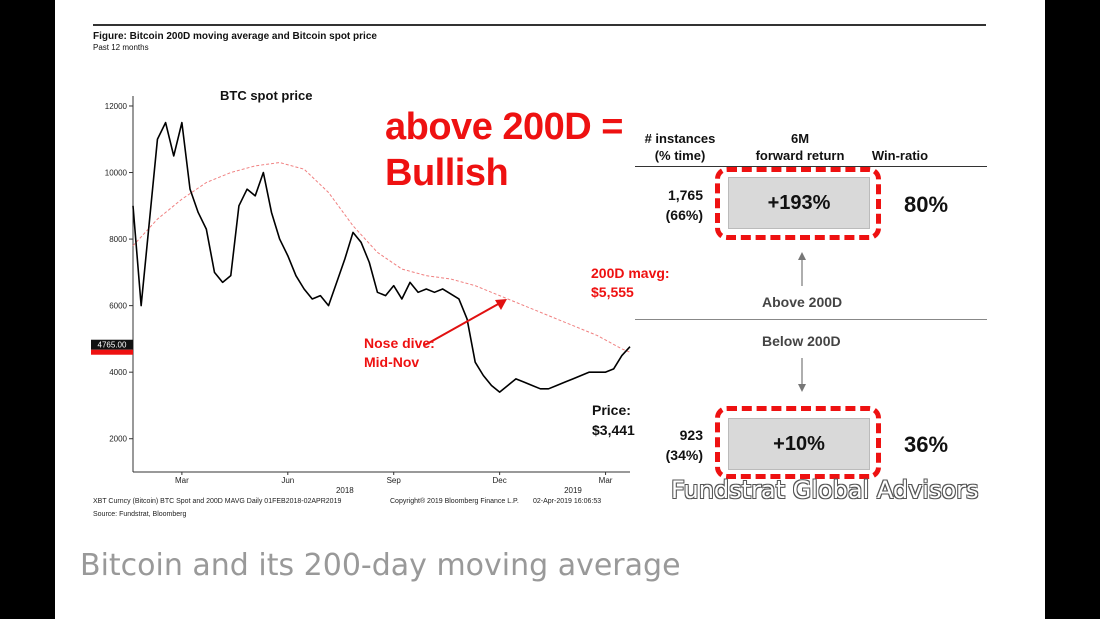  What do you see at coordinates (266, 95) in the screenshot?
I see `chart-title: BTC spot price` at bounding box center [266, 95].